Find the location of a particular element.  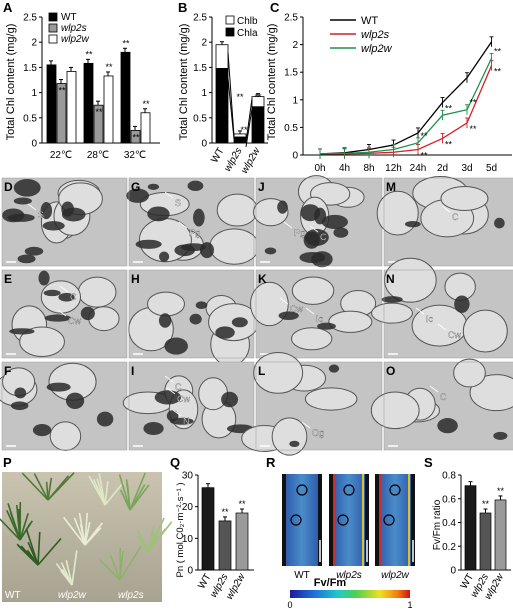

legend-label: Chla is located at coordinates (247, 33).